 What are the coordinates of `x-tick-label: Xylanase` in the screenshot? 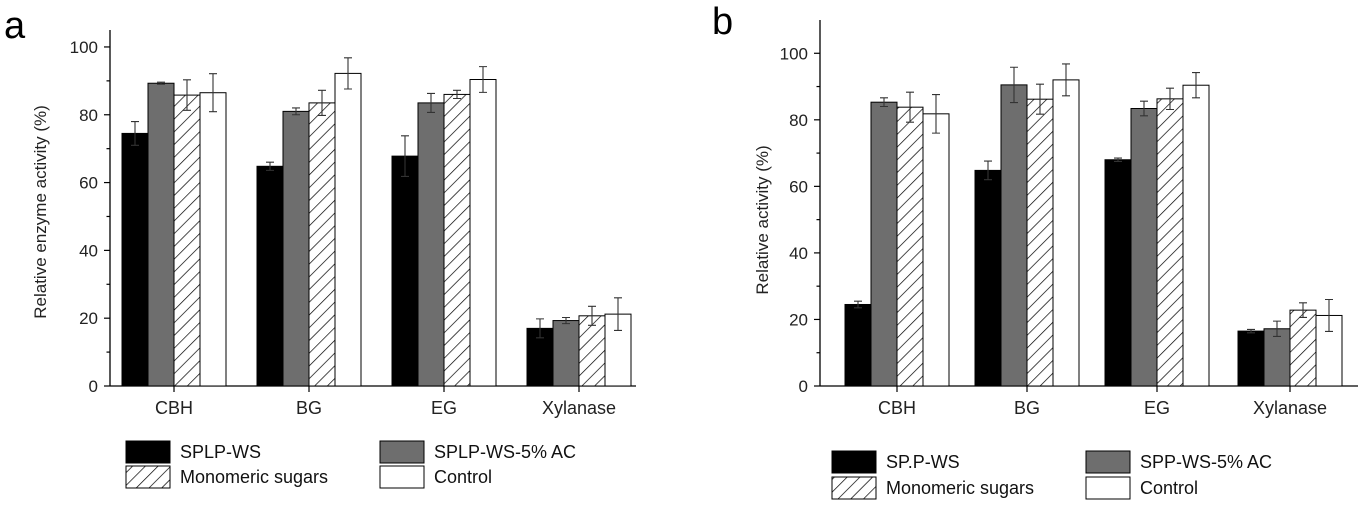 It's located at (579, 408).